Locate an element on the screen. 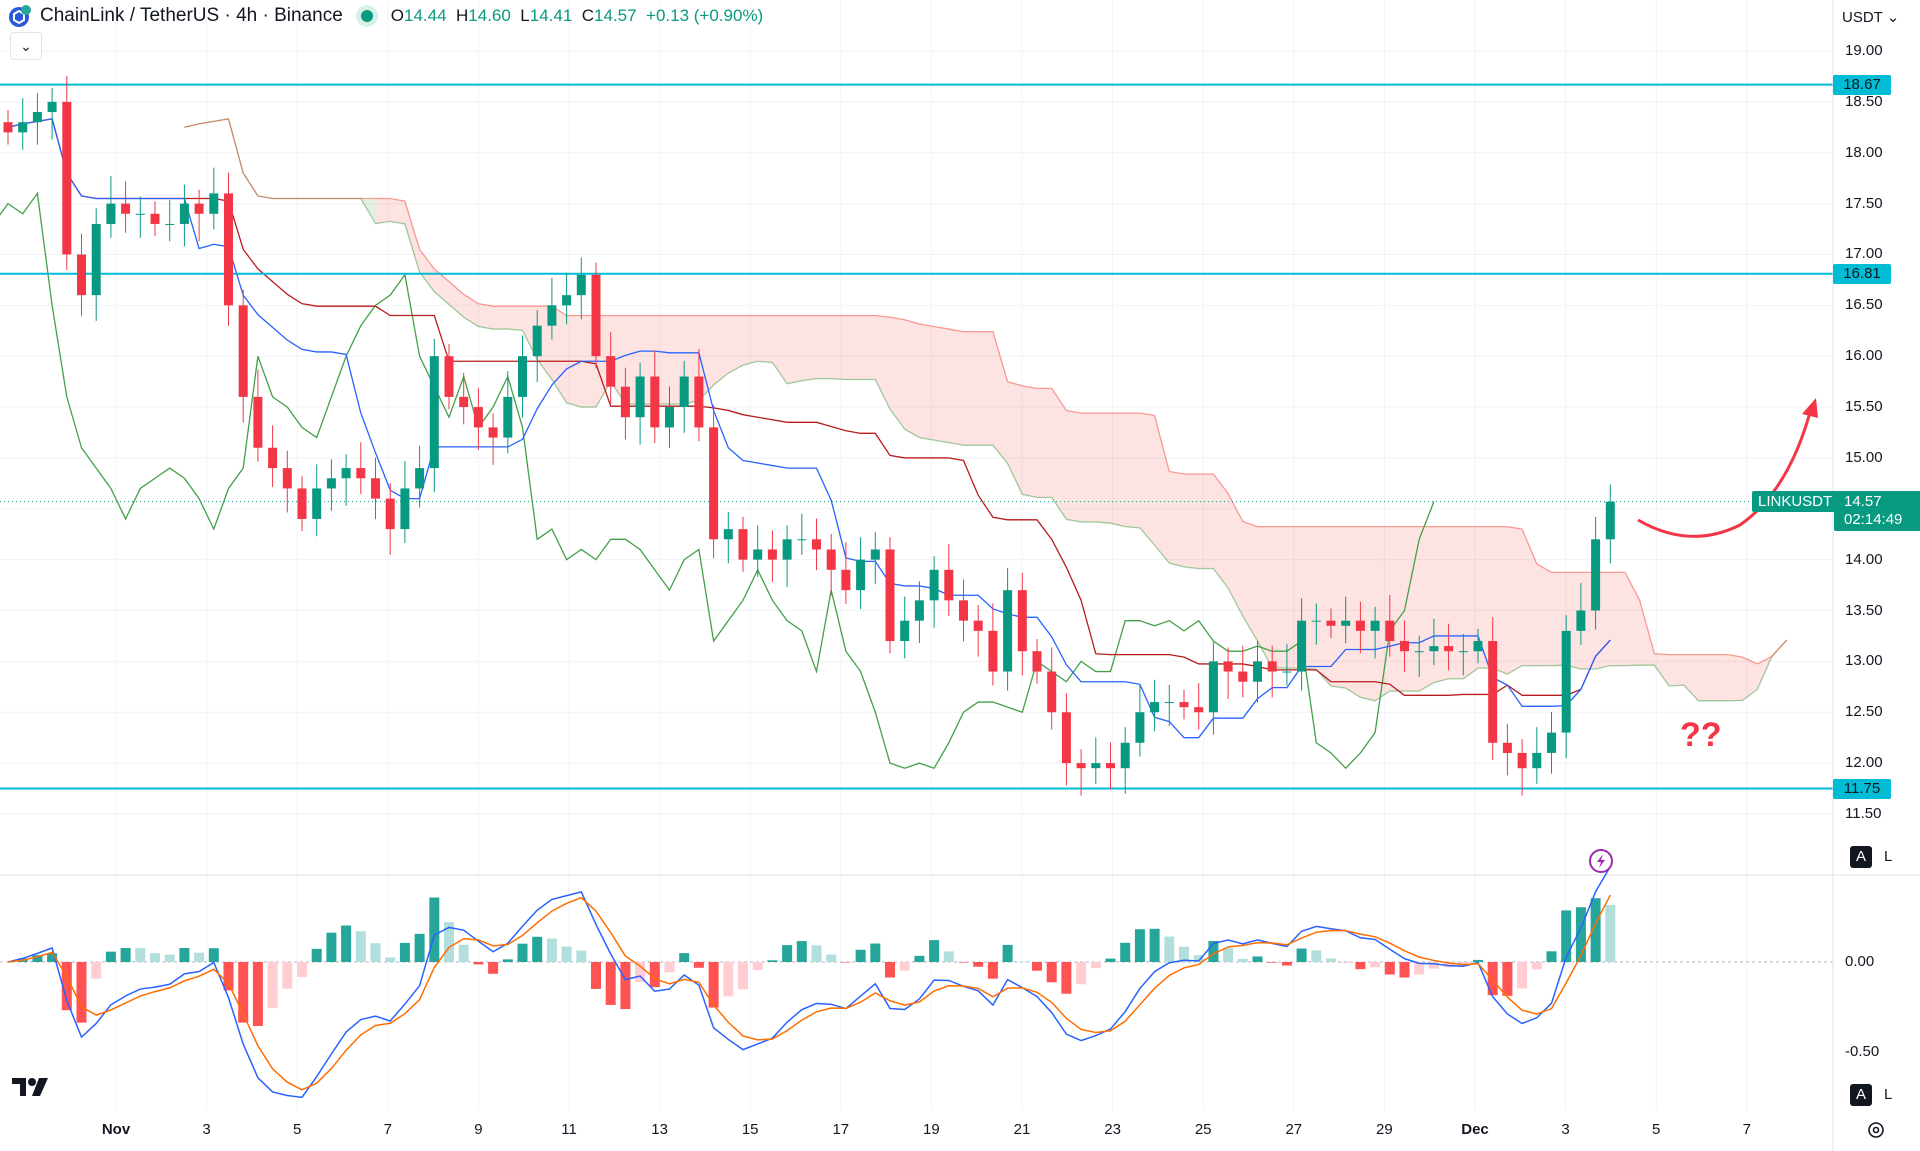 The width and height of the screenshot is (1920, 1151). price-tick: 15.00 is located at coordinates (1864, 457).